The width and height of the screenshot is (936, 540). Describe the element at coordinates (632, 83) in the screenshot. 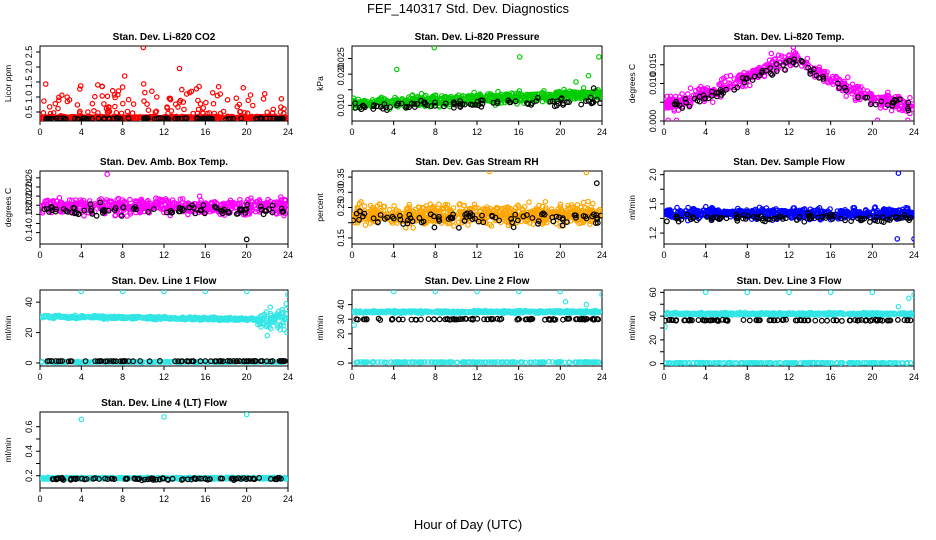

I see `y-axis-label: degrees C` at that location.